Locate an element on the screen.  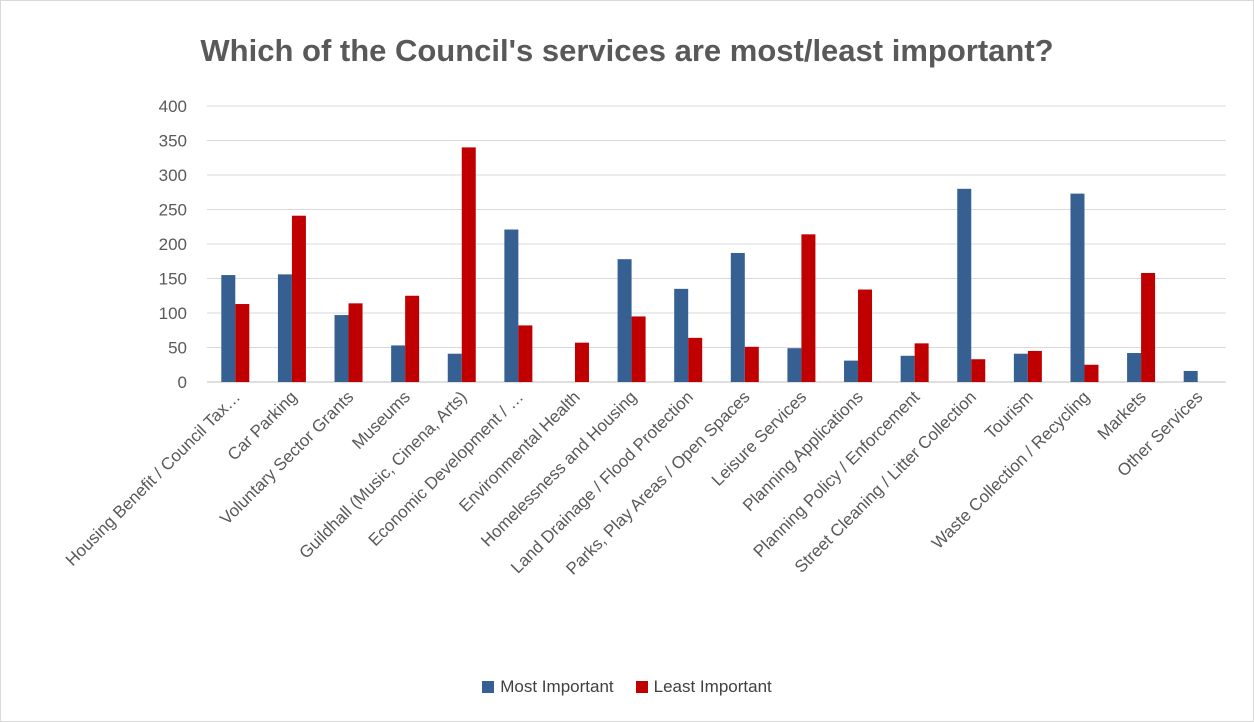
y-tick-label: 400 is located at coordinates (173, 106).